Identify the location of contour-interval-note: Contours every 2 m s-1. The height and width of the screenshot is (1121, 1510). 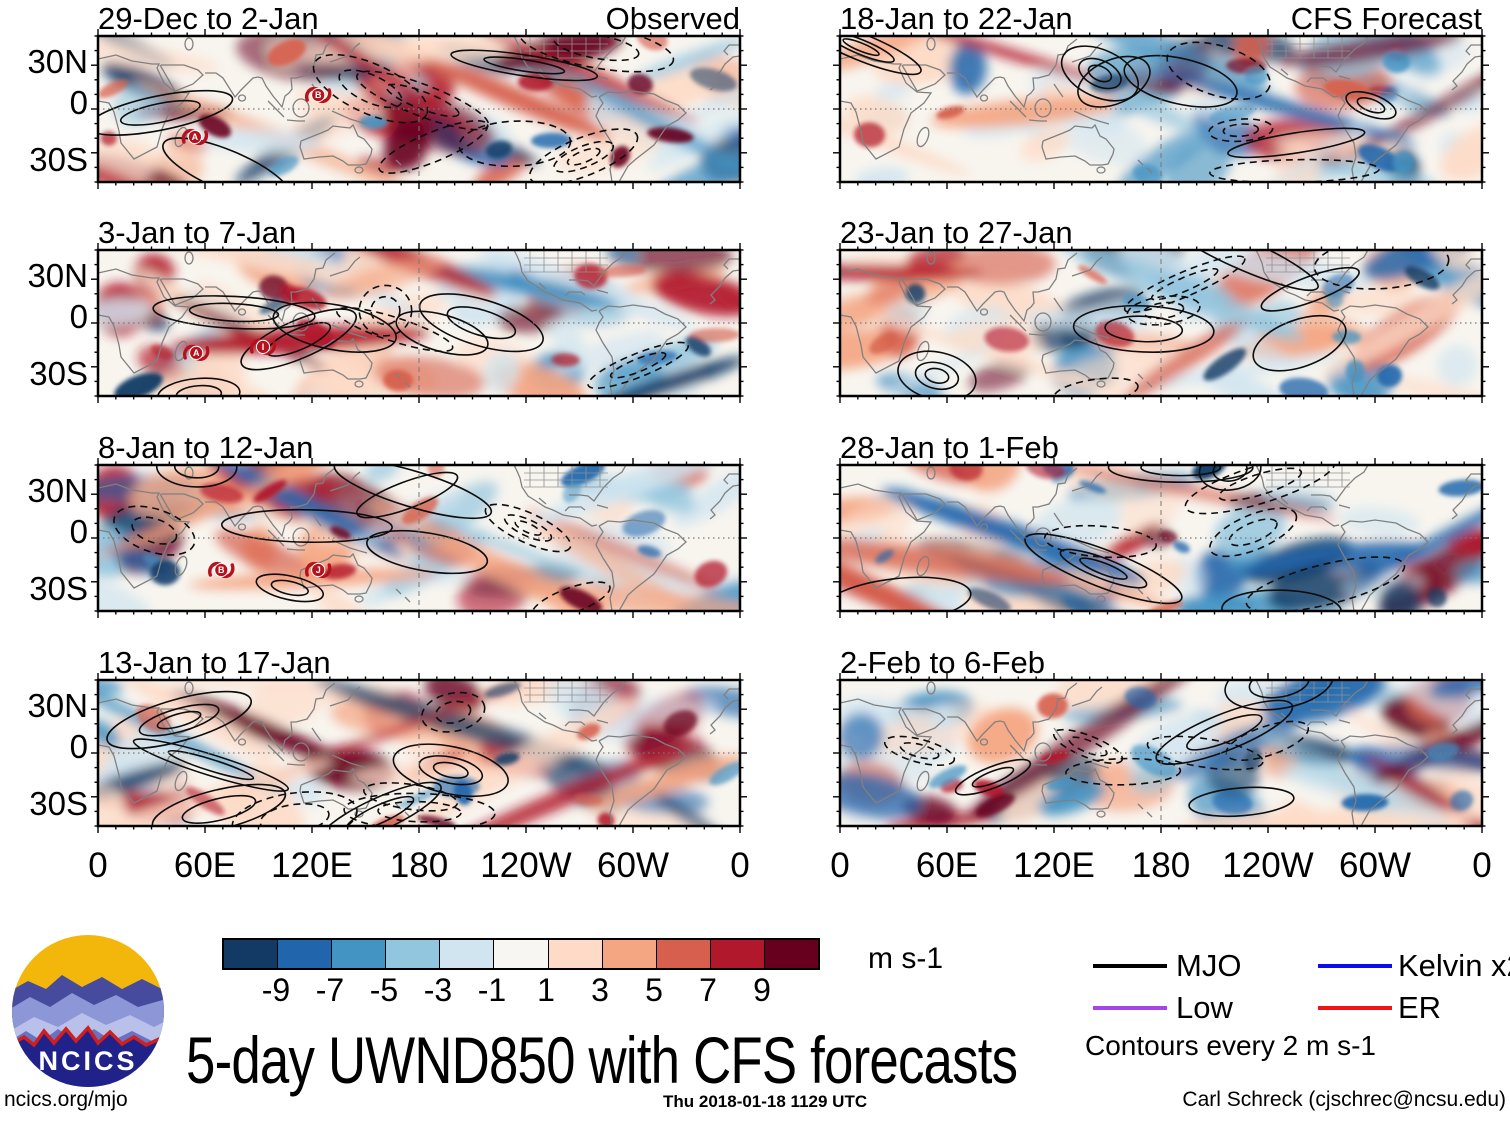
(1230, 1045).